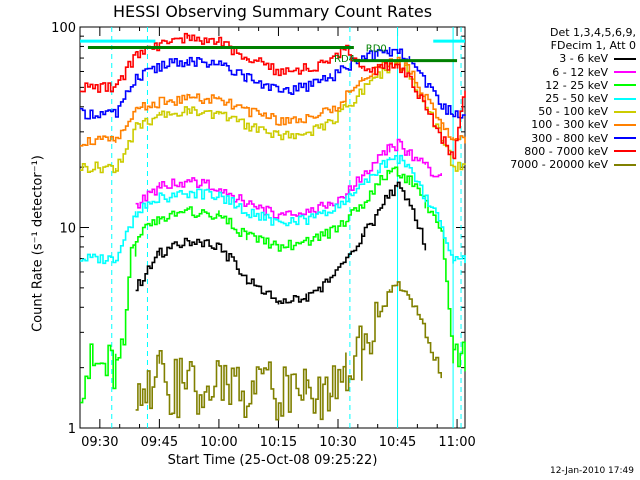 This screenshot has width=640, height=480. I want to click on legend-item: 25 - 50 keV, so click(553, 98).